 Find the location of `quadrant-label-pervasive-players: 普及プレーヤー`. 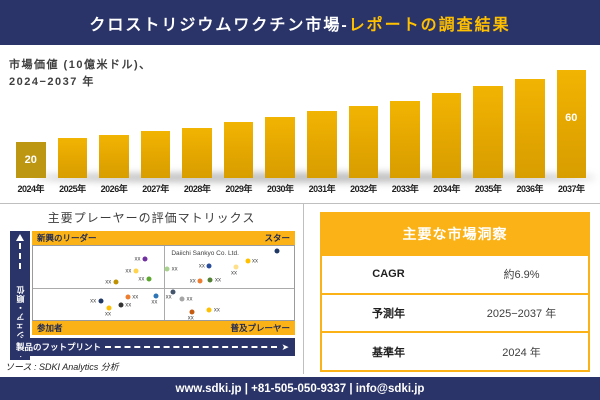

quadrant-label-pervasive-players: 普及プレーヤー is located at coordinates (260, 328).